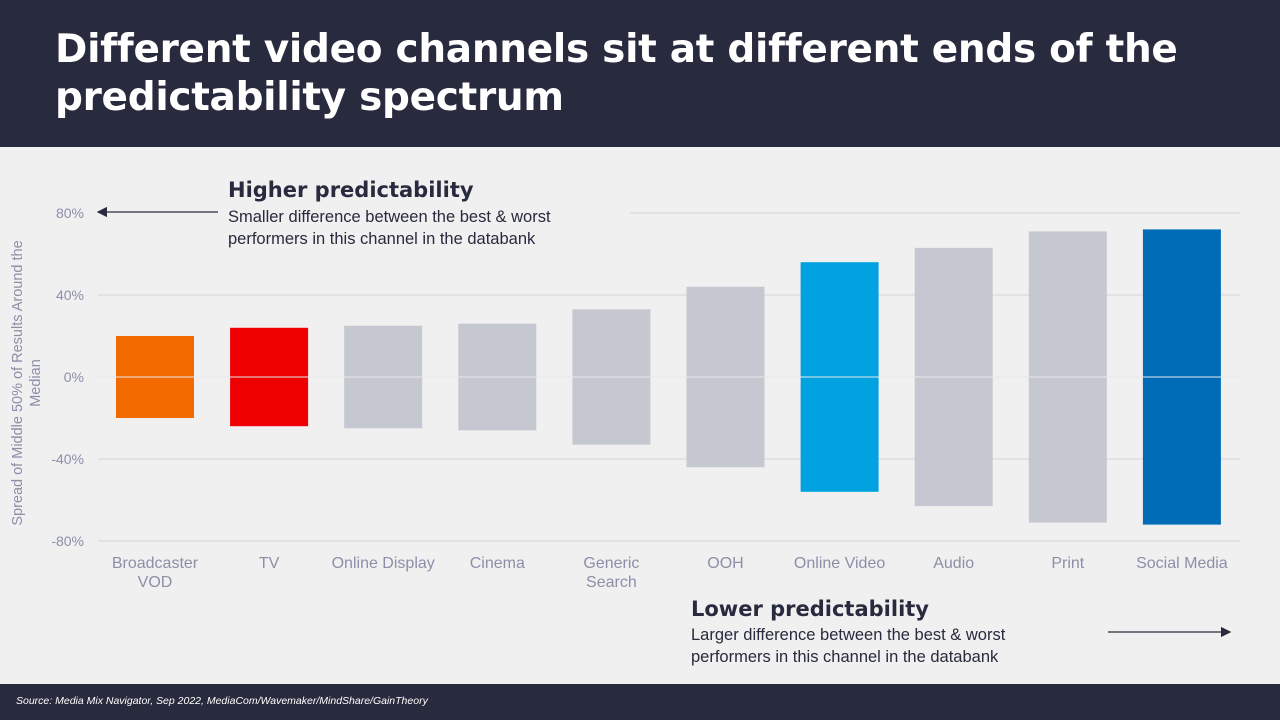 The image size is (1280, 720). I want to click on x-category-label: Cinema, so click(497, 563).